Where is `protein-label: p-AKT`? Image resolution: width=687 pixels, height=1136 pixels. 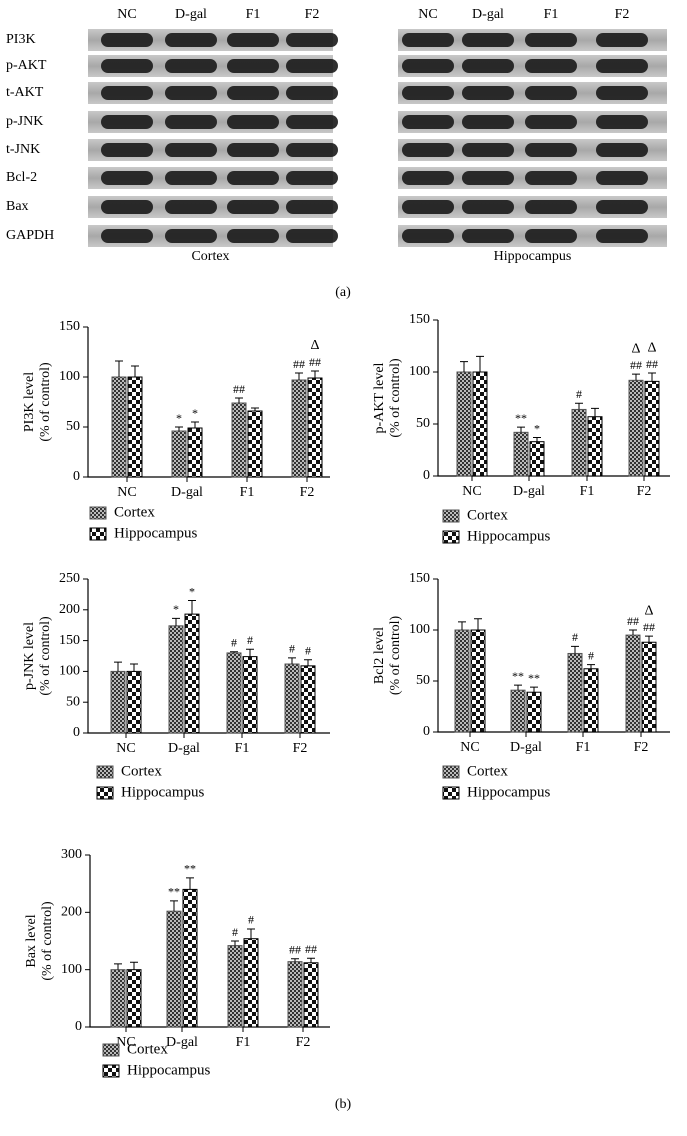 protein-label: p-AKT is located at coordinates (26, 65).